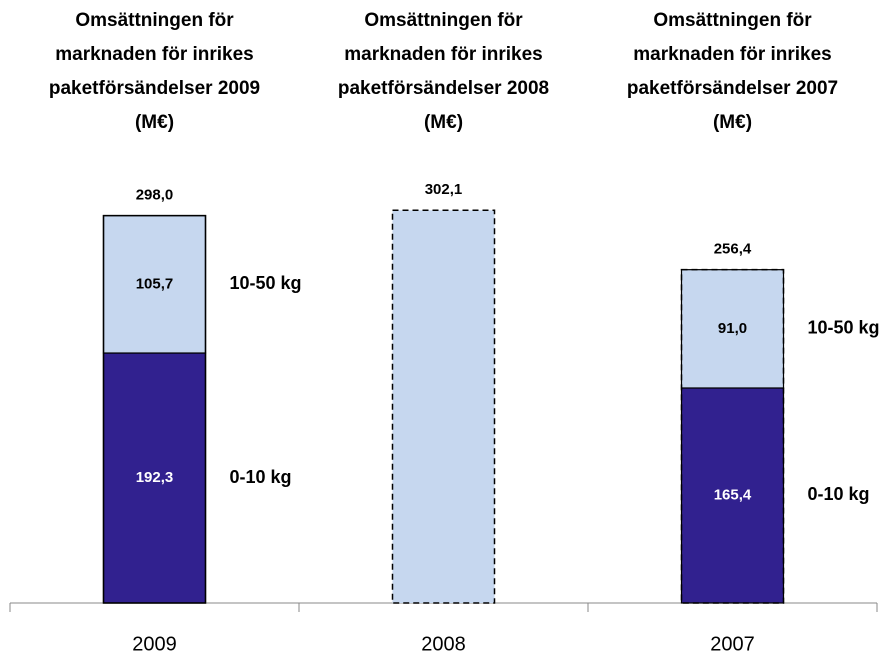 The height and width of the screenshot is (658, 885). I want to click on value-label: 192,3, so click(155, 477).